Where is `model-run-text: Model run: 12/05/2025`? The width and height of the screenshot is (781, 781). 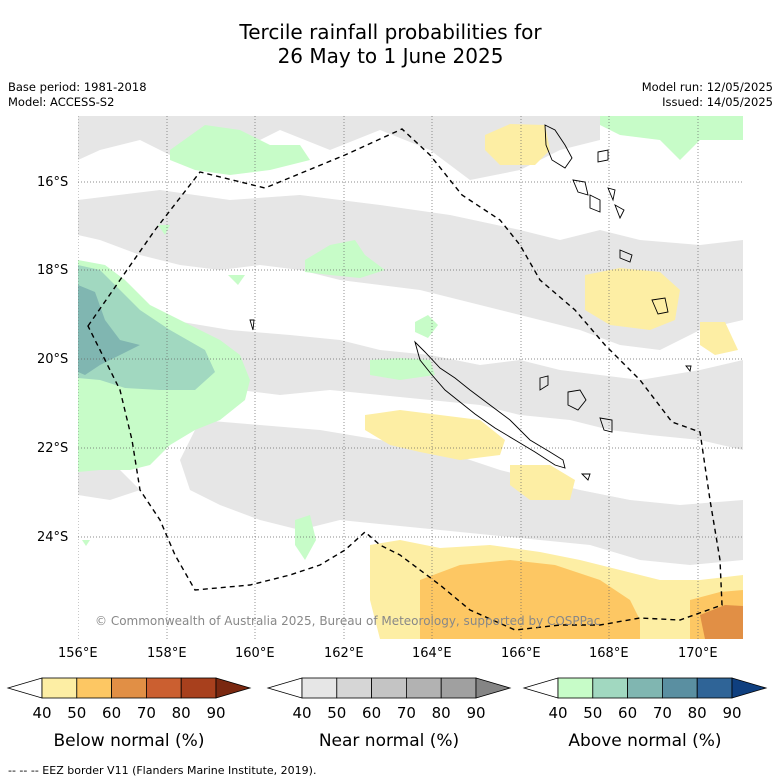
model-run-text: Model run: 12/05/2025 is located at coordinates (707, 87).